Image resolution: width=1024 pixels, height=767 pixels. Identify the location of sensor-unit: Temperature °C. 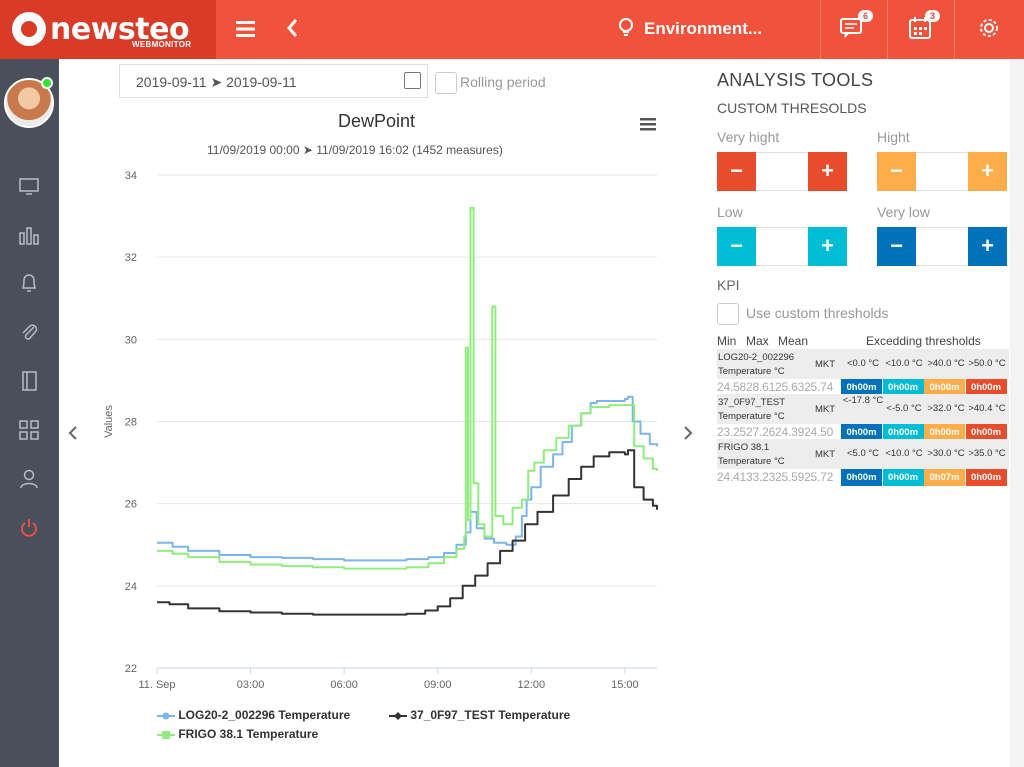
(751, 371).